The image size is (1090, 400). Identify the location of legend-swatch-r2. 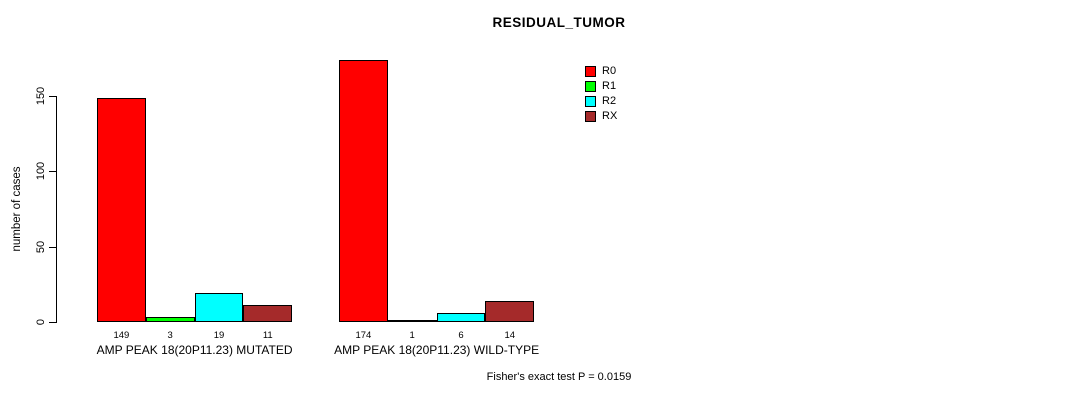
(590, 101).